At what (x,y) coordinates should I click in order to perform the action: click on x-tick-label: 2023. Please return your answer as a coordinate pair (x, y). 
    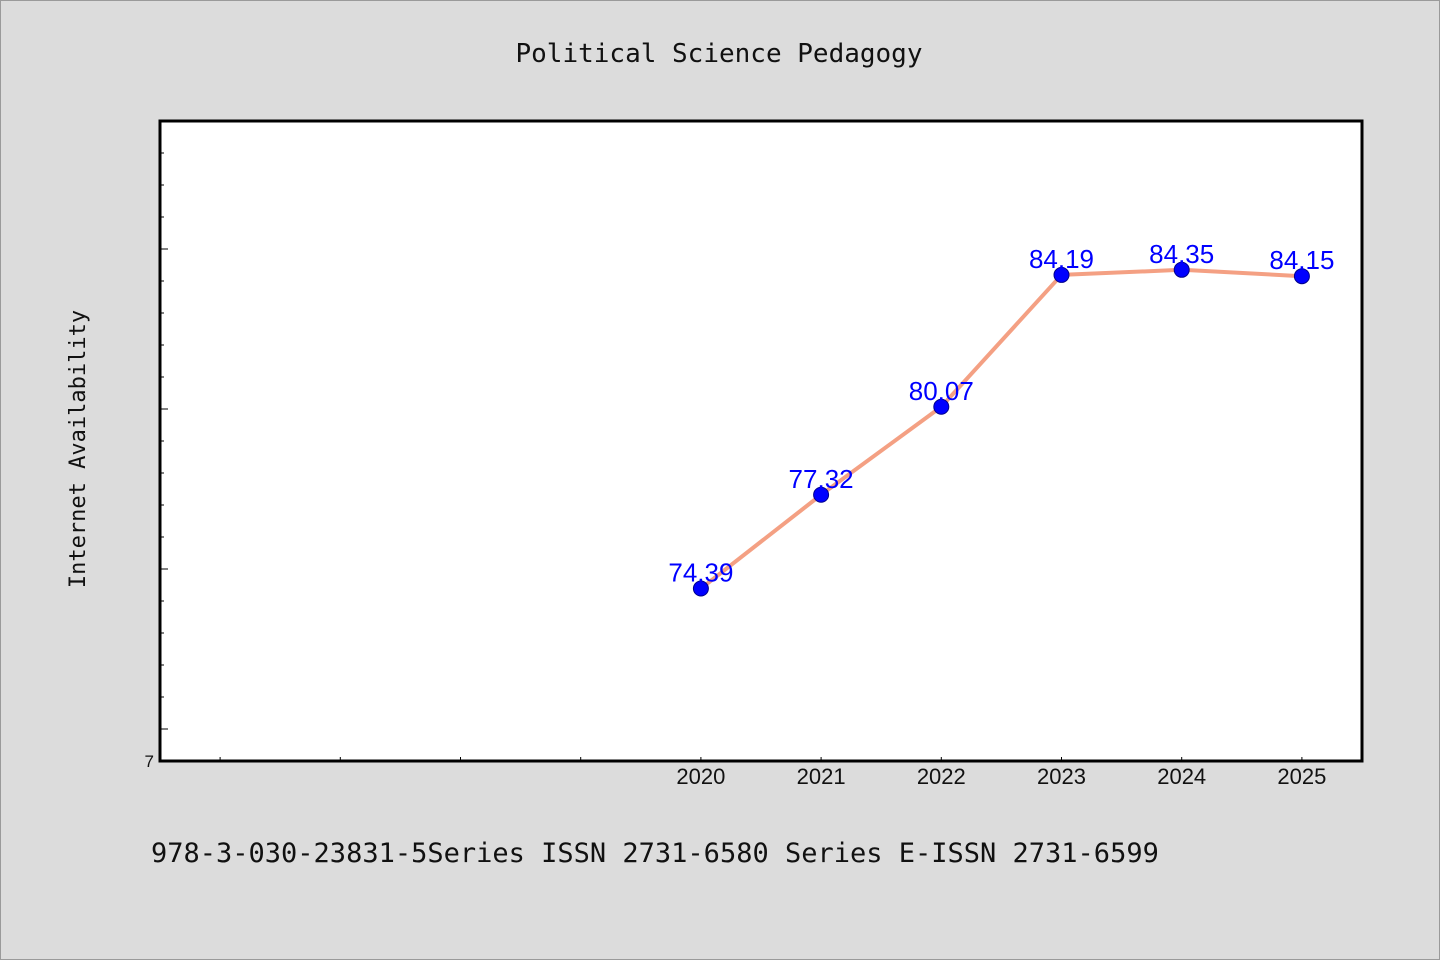
    Looking at the image, I should click on (1061, 776).